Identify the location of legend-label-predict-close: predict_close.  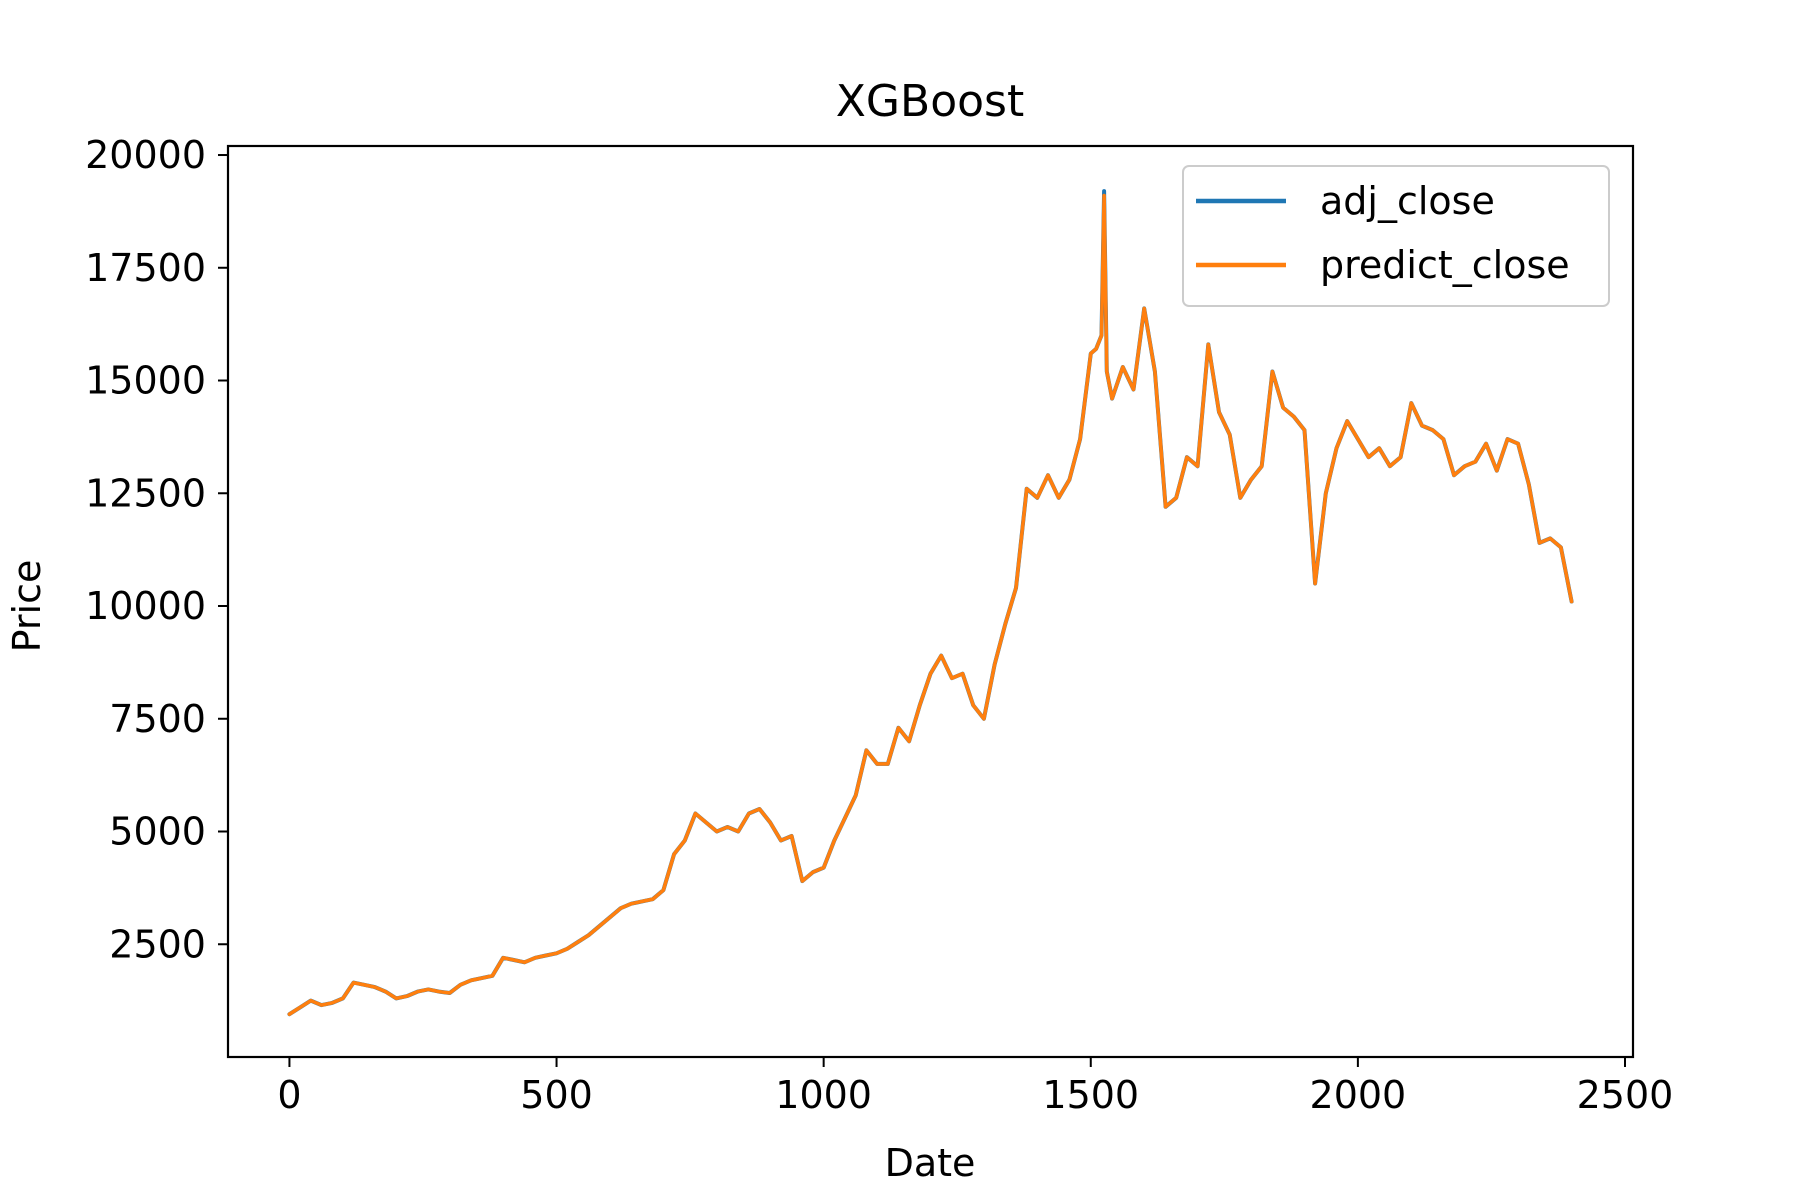
(1445, 265).